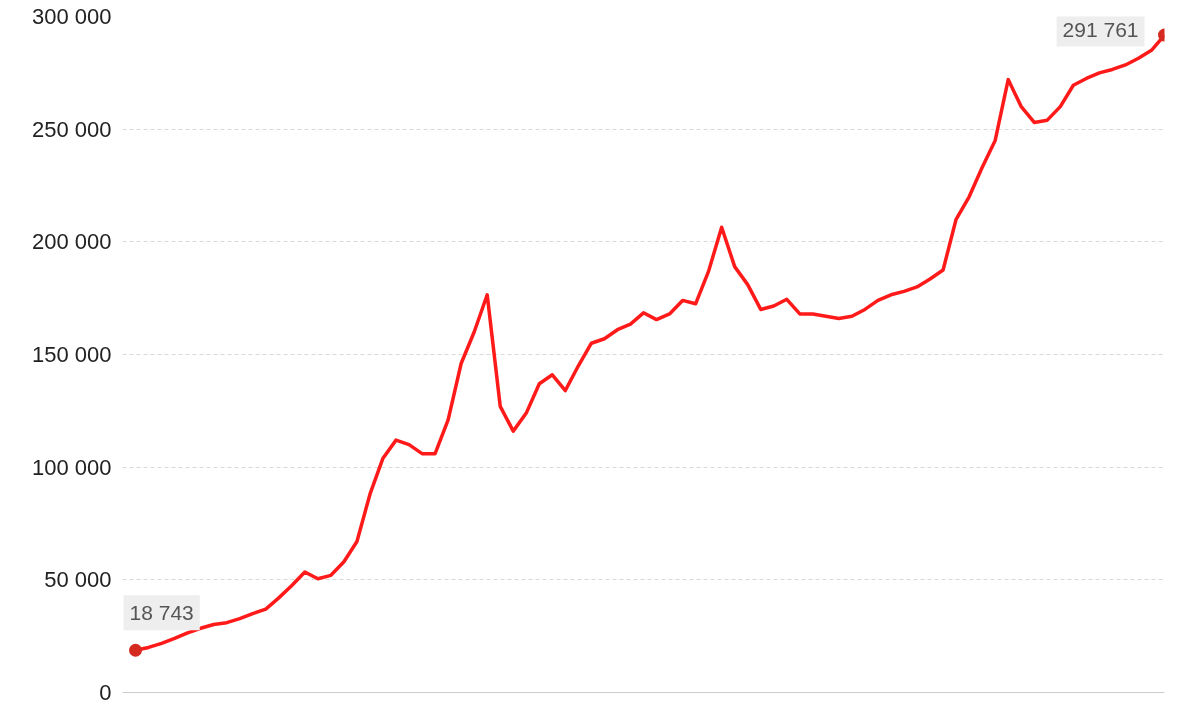  Describe the element at coordinates (71, 129) in the screenshot. I see `y-tick-label: 250 000` at that location.